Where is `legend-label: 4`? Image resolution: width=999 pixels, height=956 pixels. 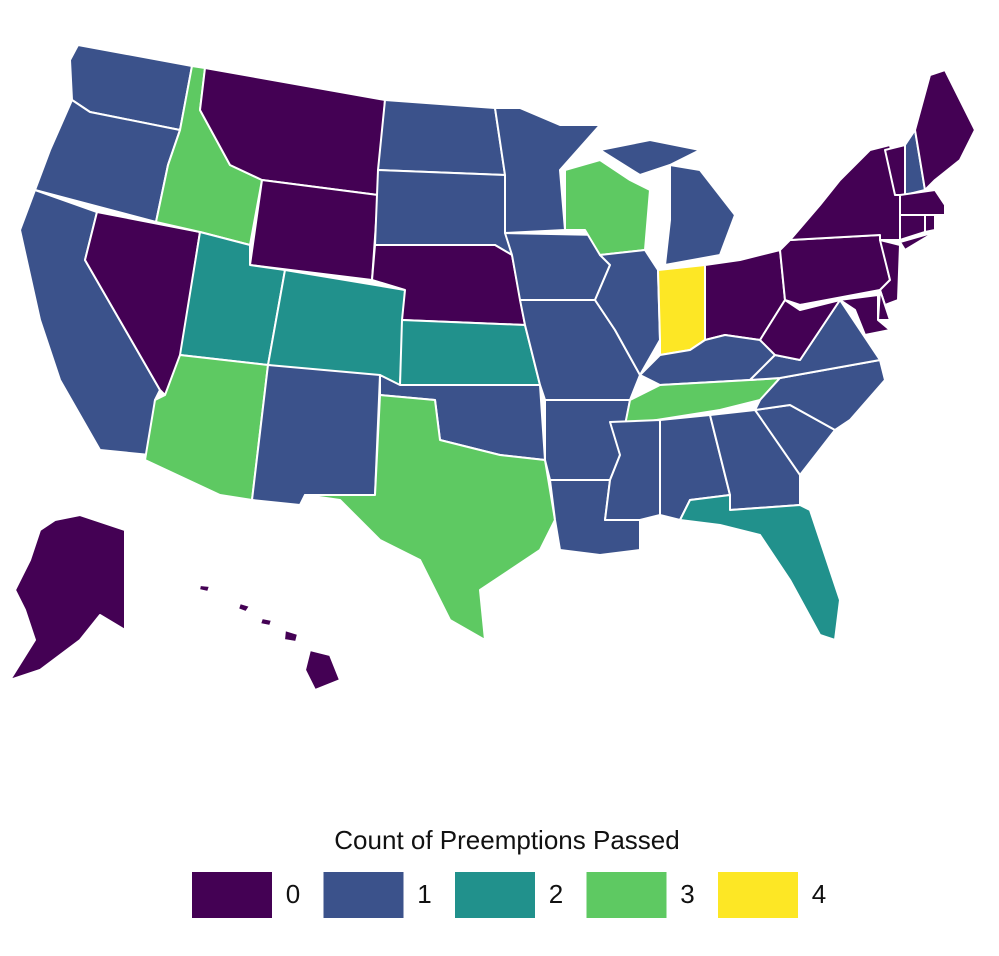
legend-label: 4 is located at coordinates (819, 894).